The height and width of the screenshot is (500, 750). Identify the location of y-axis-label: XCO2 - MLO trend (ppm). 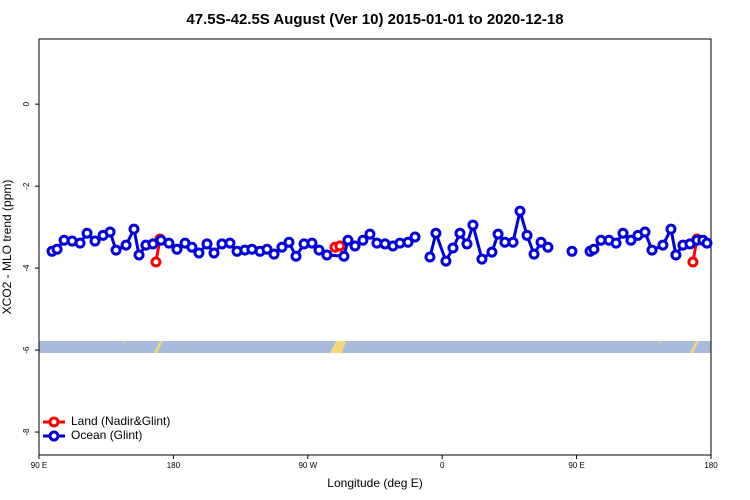
(7, 247).